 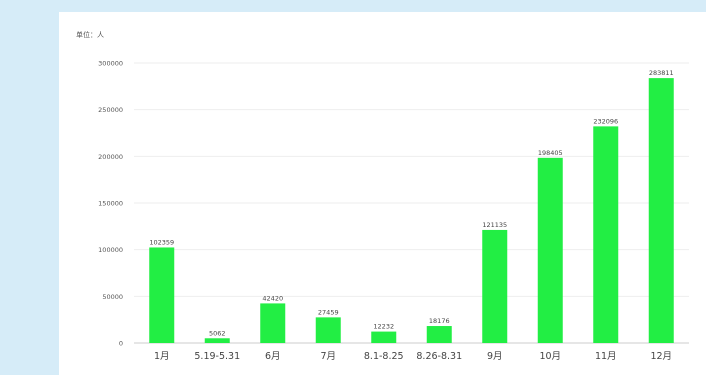 What do you see at coordinates (161, 242) in the screenshot?
I see `data-label: 102359` at bounding box center [161, 242].